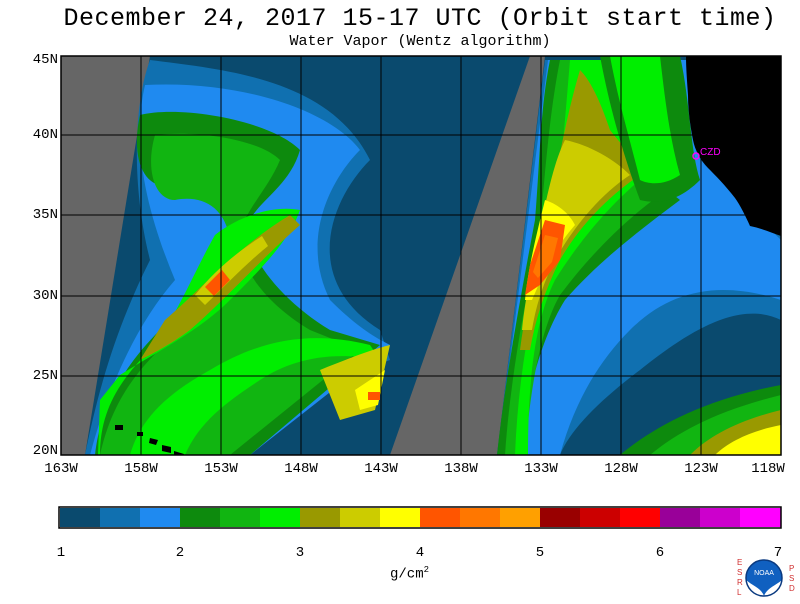  What do you see at coordinates (541, 469) in the screenshot?
I see `lon-label-133w: 133W` at bounding box center [541, 469].